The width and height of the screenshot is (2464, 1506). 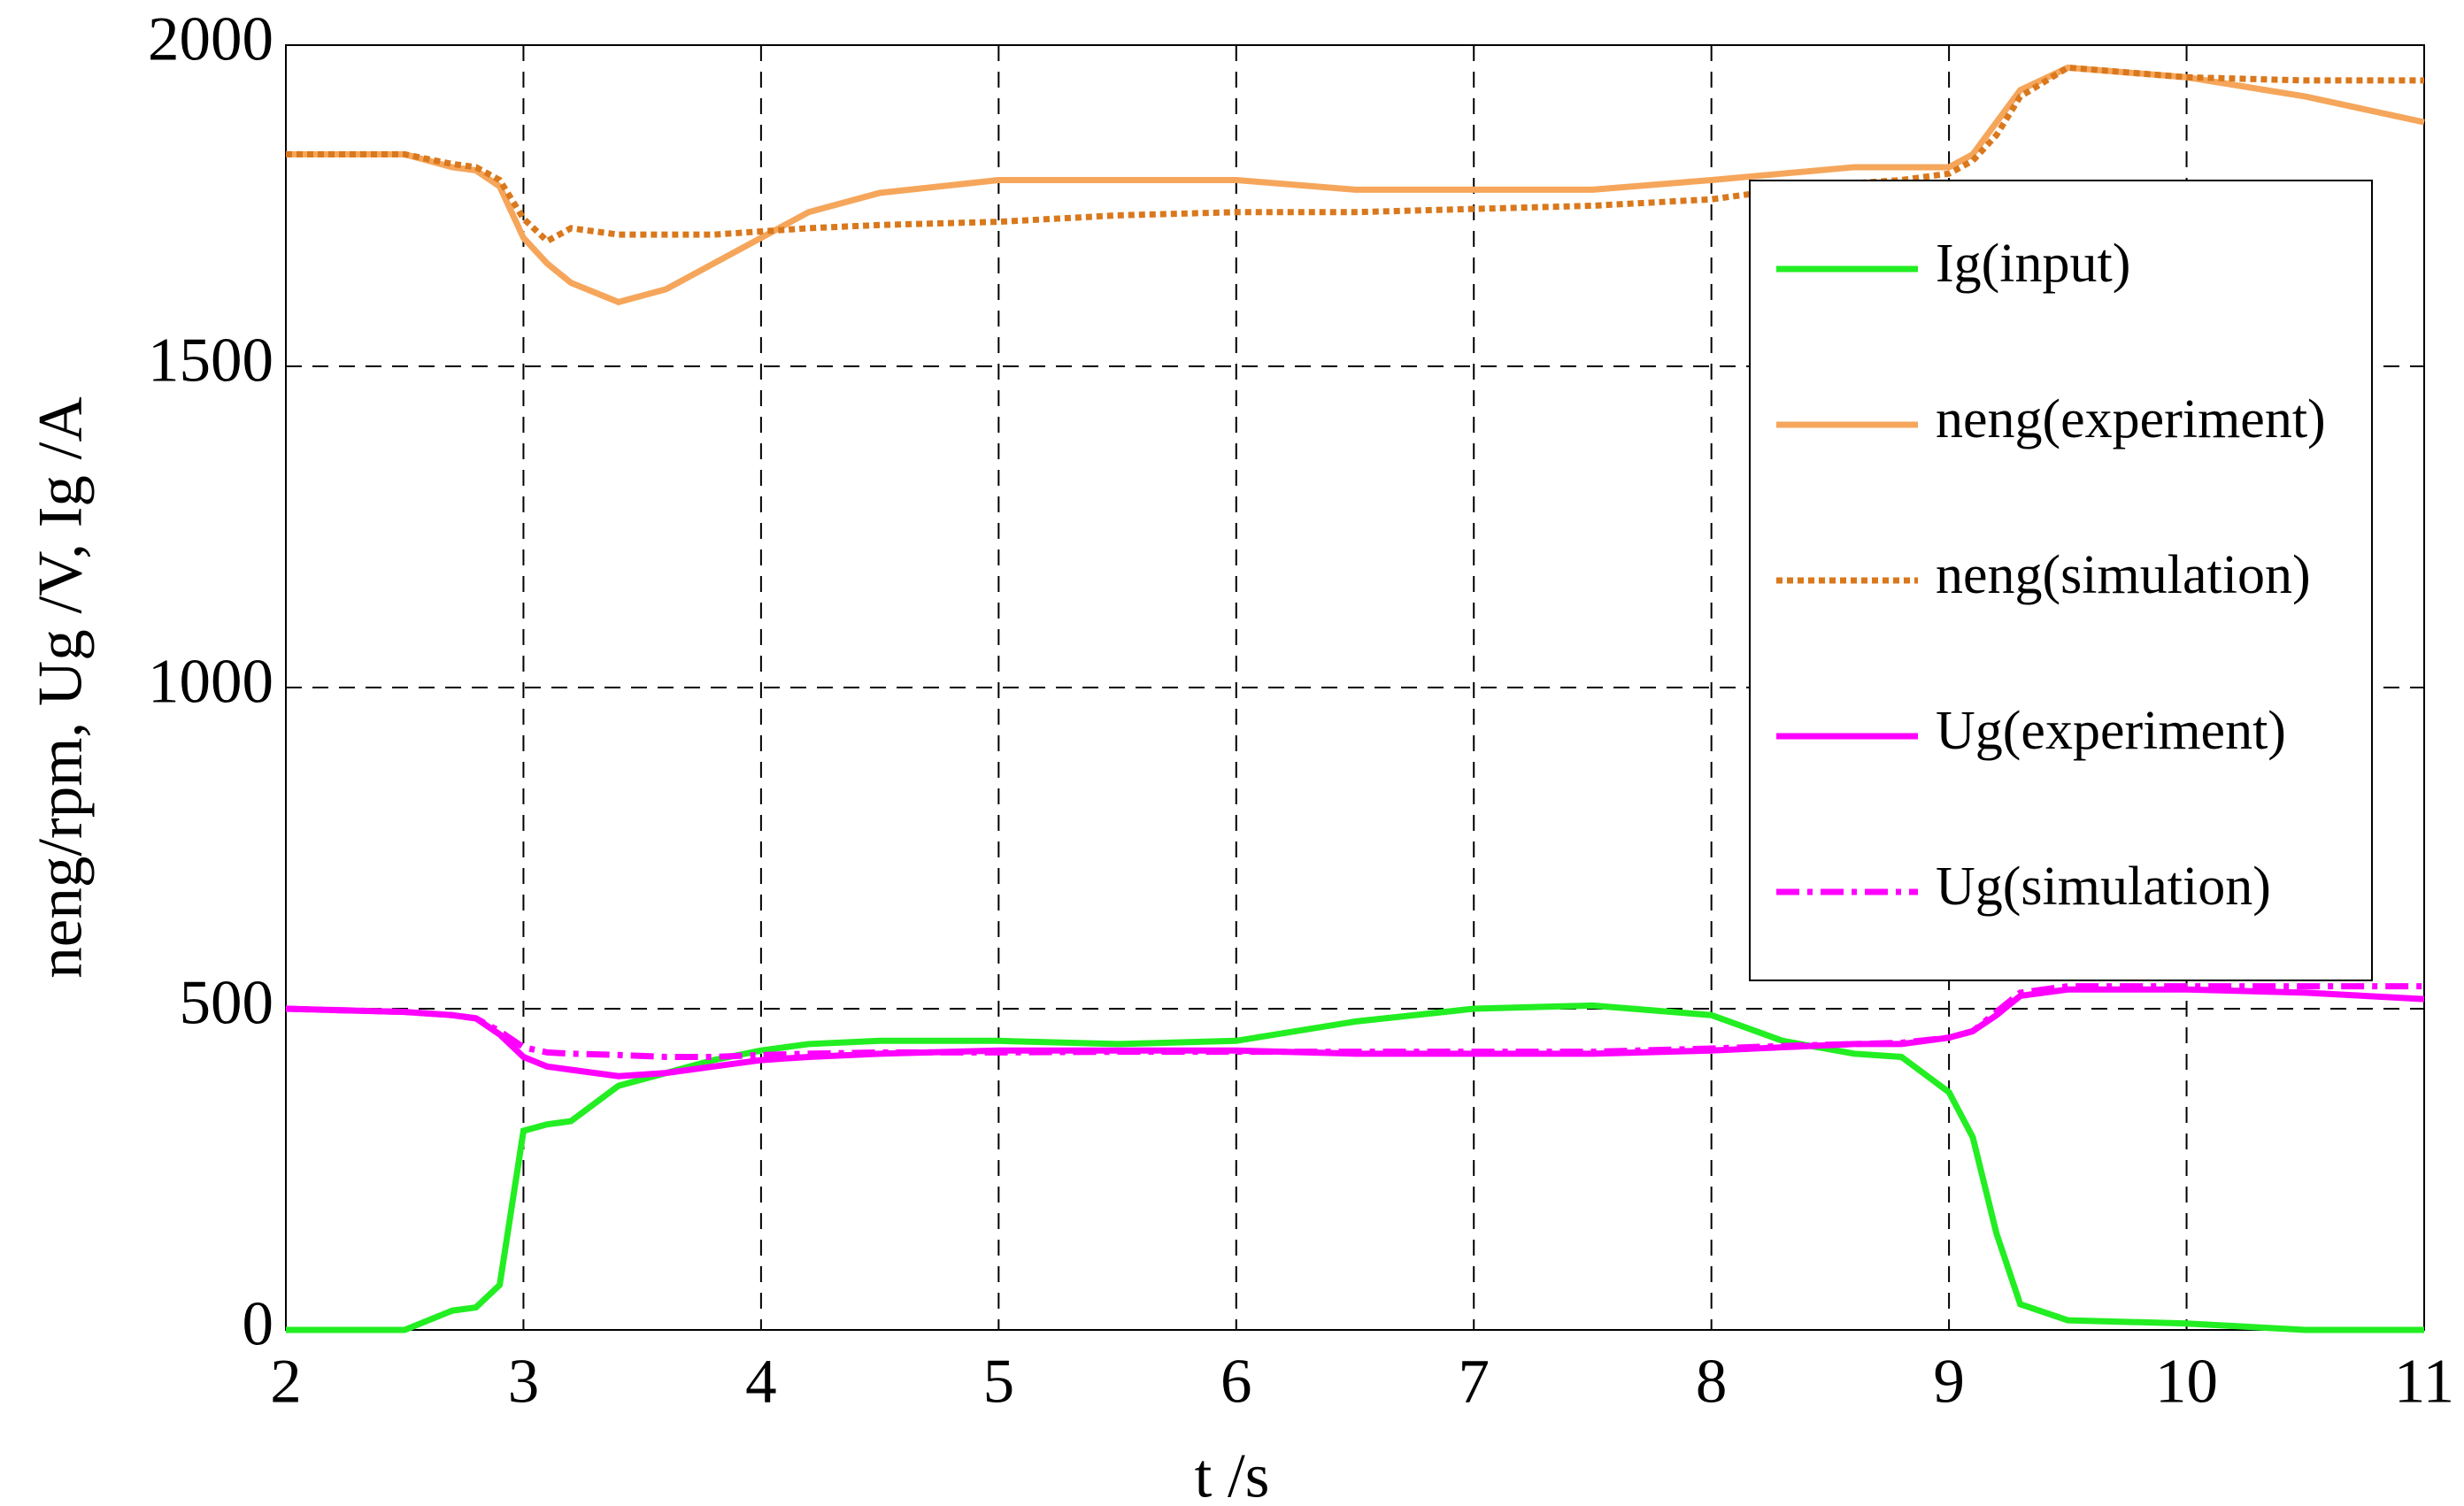 What do you see at coordinates (2033, 264) in the screenshot?
I see `legend-label: Ig(input)` at bounding box center [2033, 264].